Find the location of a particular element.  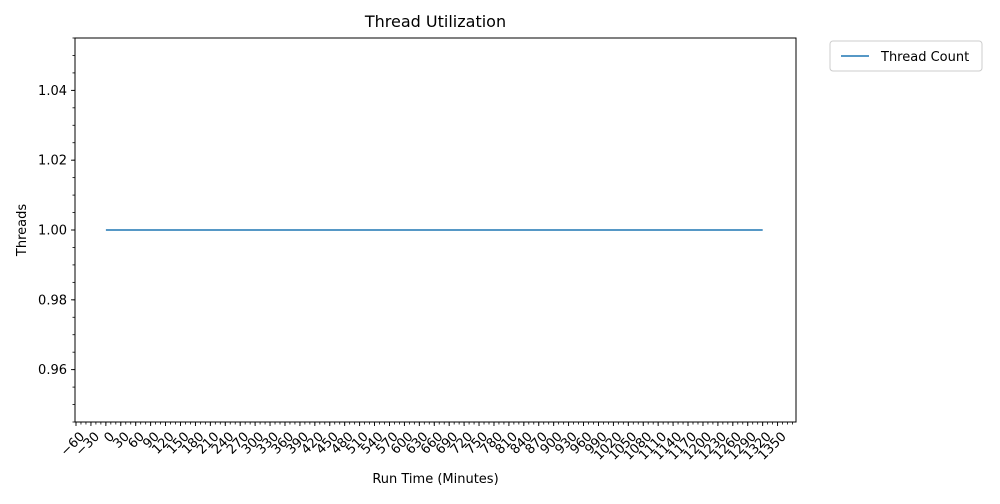

chart-title: Thread Utilization is located at coordinates (435, 21).